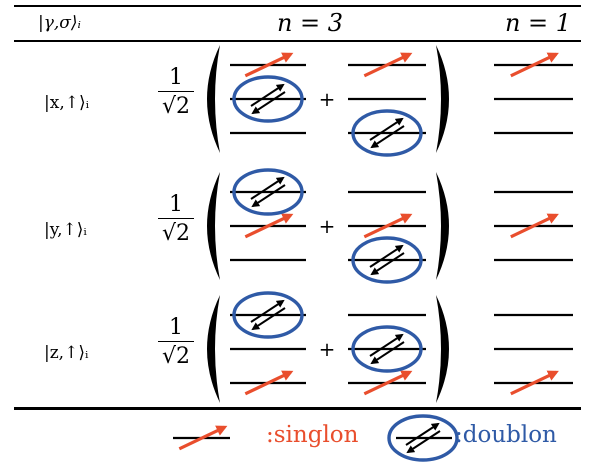 This screenshot has width=589, height=469. Describe the element at coordinates (310, 23) in the screenshot. I see `column-header-n3: n = 3` at that location.